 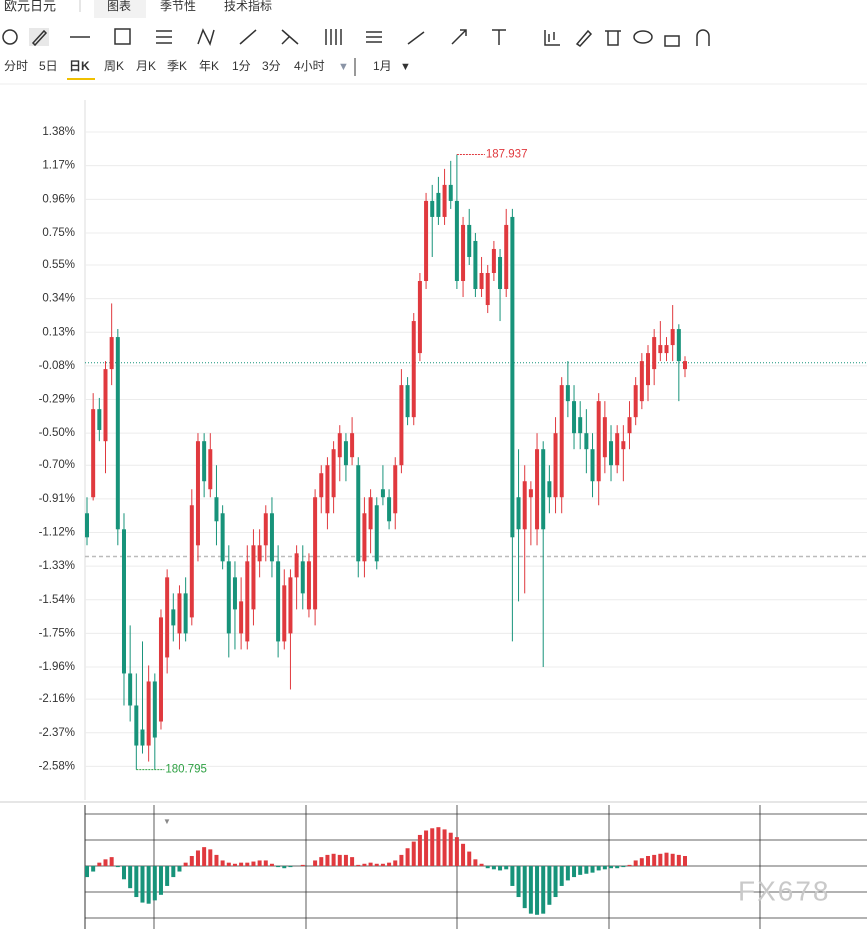 What do you see at coordinates (57, 465) in the screenshot?
I see `y-tick-label: -0.70%` at bounding box center [57, 465].